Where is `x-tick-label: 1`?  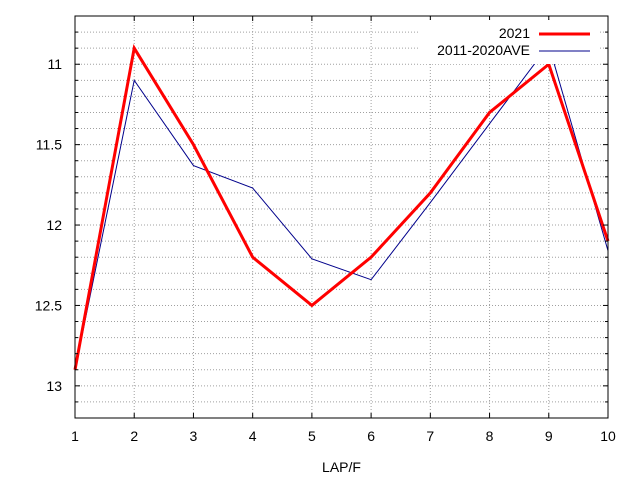 x-tick-label: 1 is located at coordinates (75, 436).